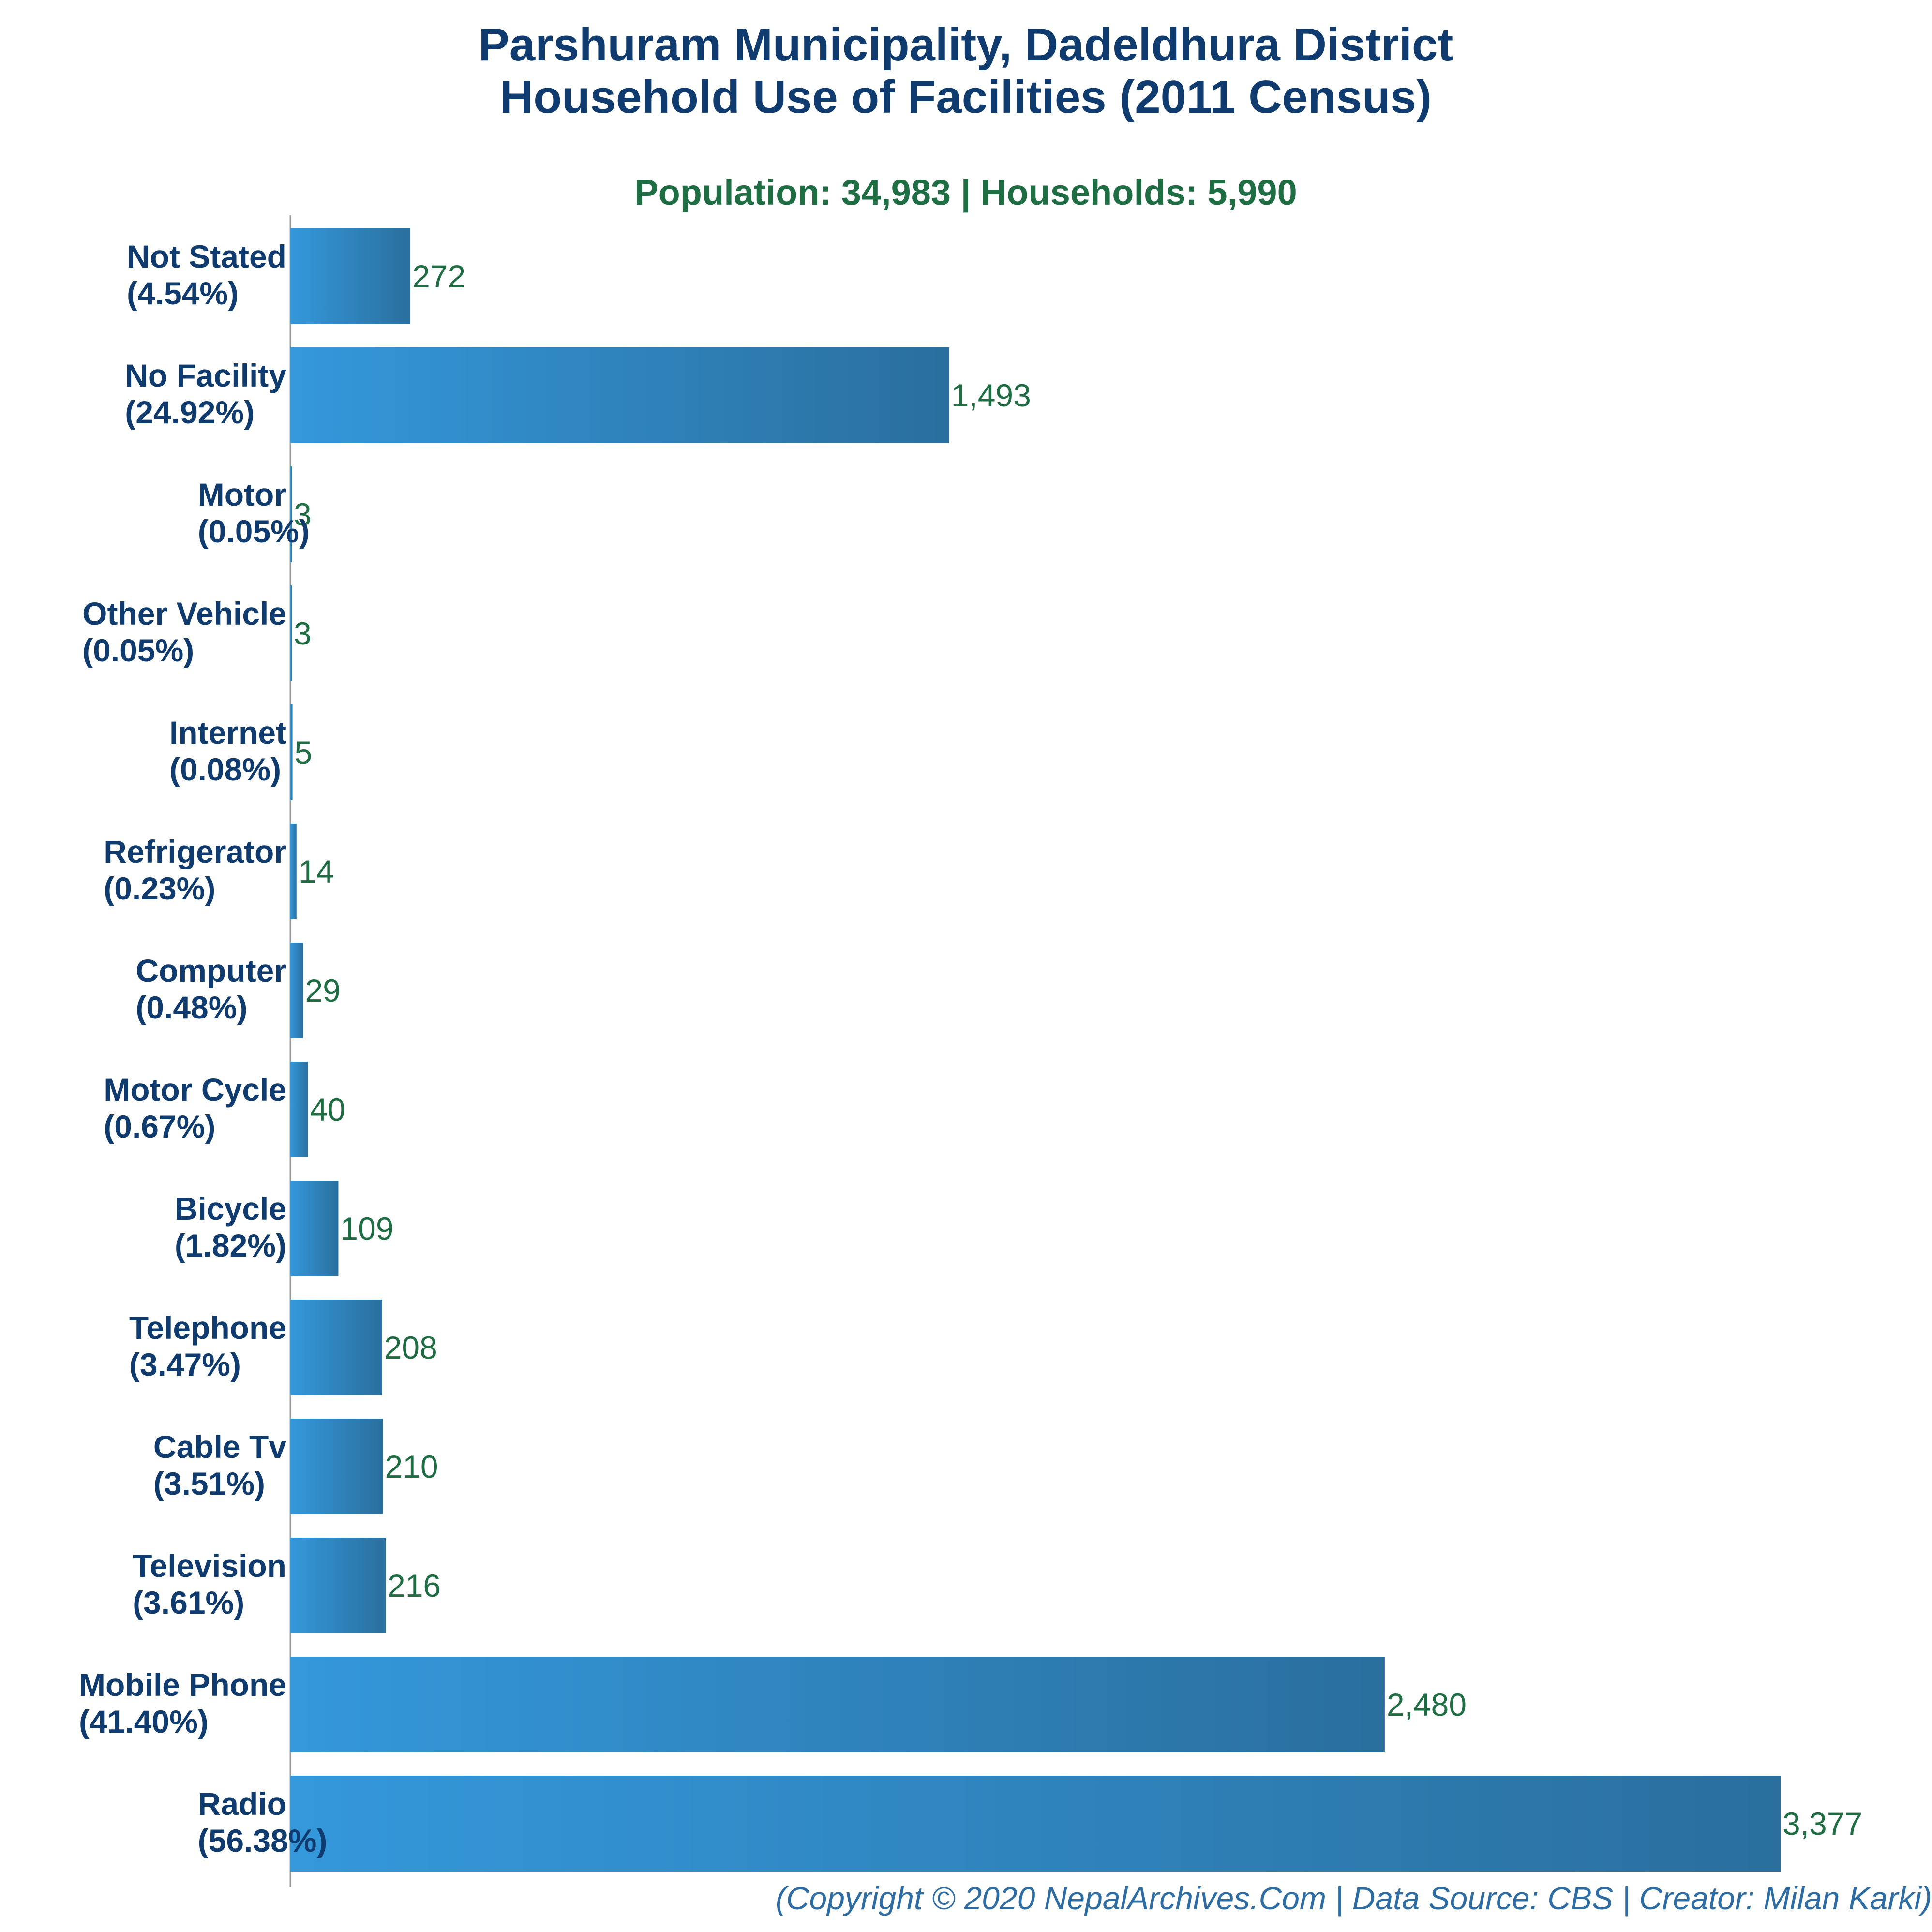  What do you see at coordinates (619, 395) in the screenshot?
I see `bar-no-facility` at bounding box center [619, 395].